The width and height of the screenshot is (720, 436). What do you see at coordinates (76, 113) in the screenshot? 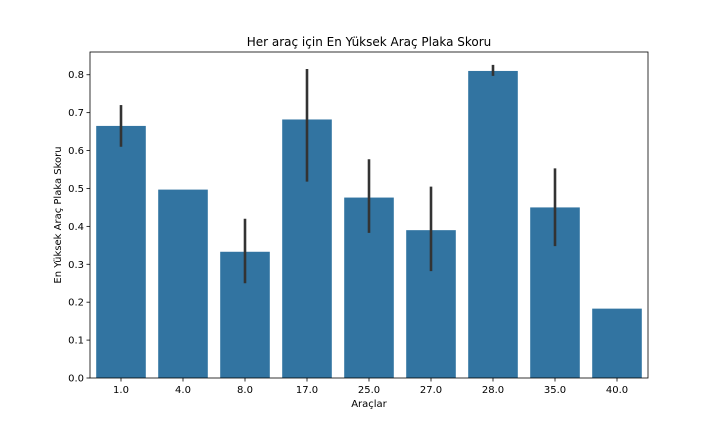
I see `y-tick-label: 0.7` at bounding box center [76, 113].